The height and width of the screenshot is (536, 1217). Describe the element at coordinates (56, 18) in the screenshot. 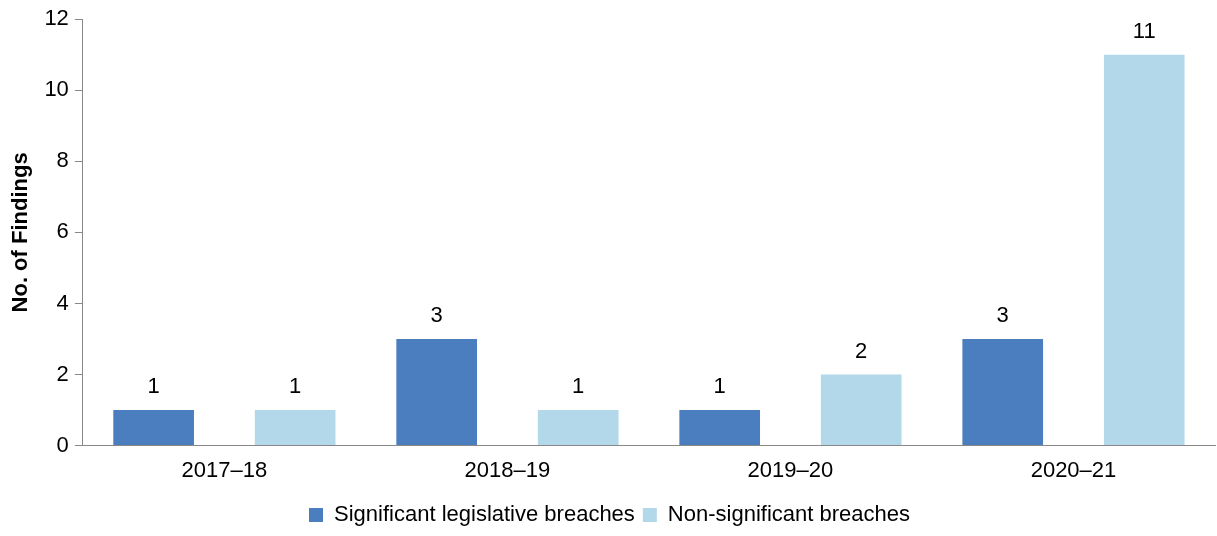

I see `y-tick-label: 12` at that location.